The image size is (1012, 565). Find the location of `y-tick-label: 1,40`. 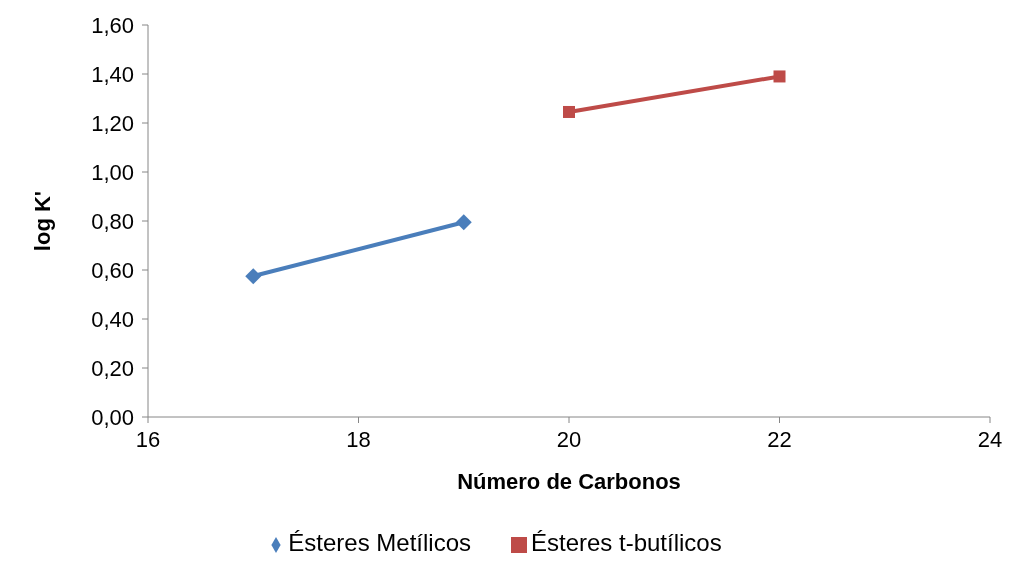

y-tick-label: 1,40 is located at coordinates (112, 74).